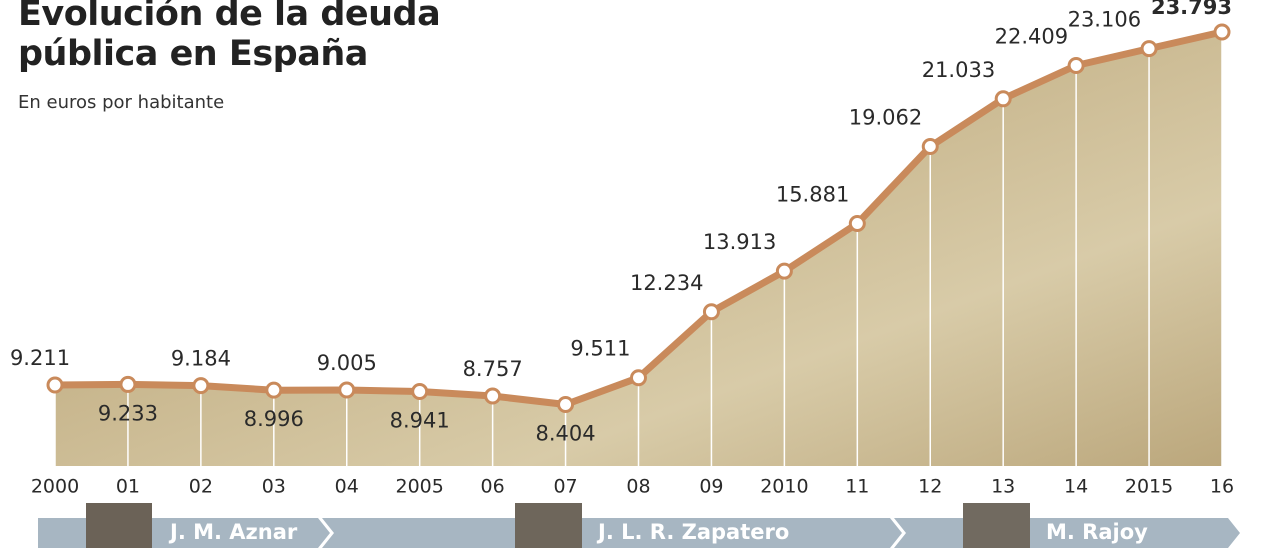 The image size is (1280, 548). I want to click on timeline-bar, so click(612, 533).